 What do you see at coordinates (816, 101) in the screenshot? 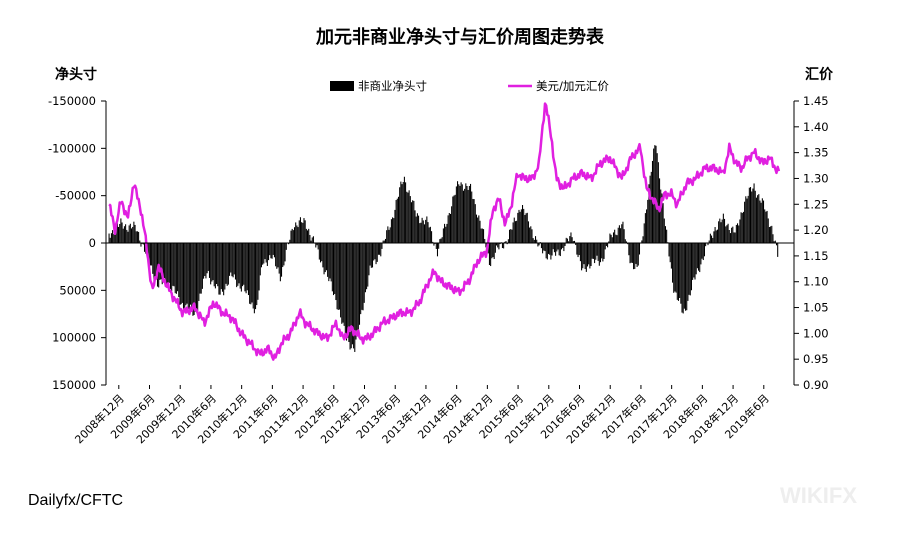
I see `right-tick-label: 1.45` at bounding box center [816, 101].